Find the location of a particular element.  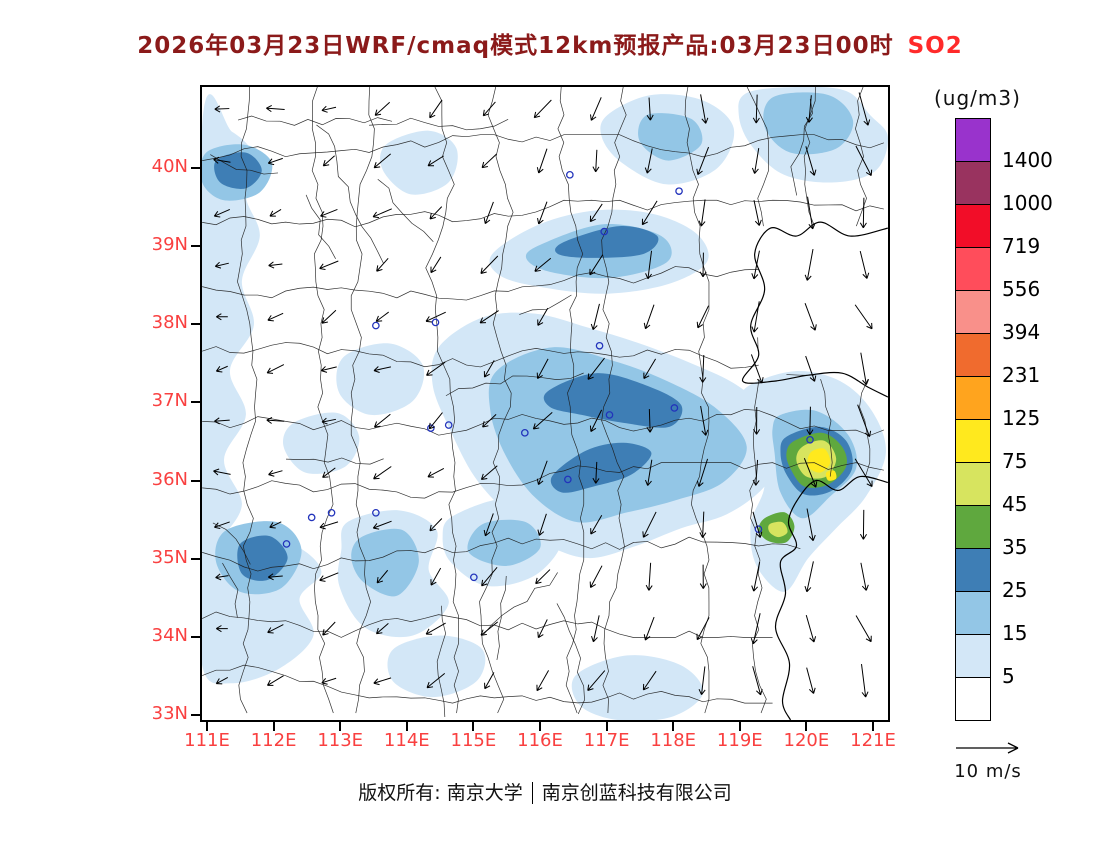

x-axis-label: 113E is located at coordinates (340, 740).